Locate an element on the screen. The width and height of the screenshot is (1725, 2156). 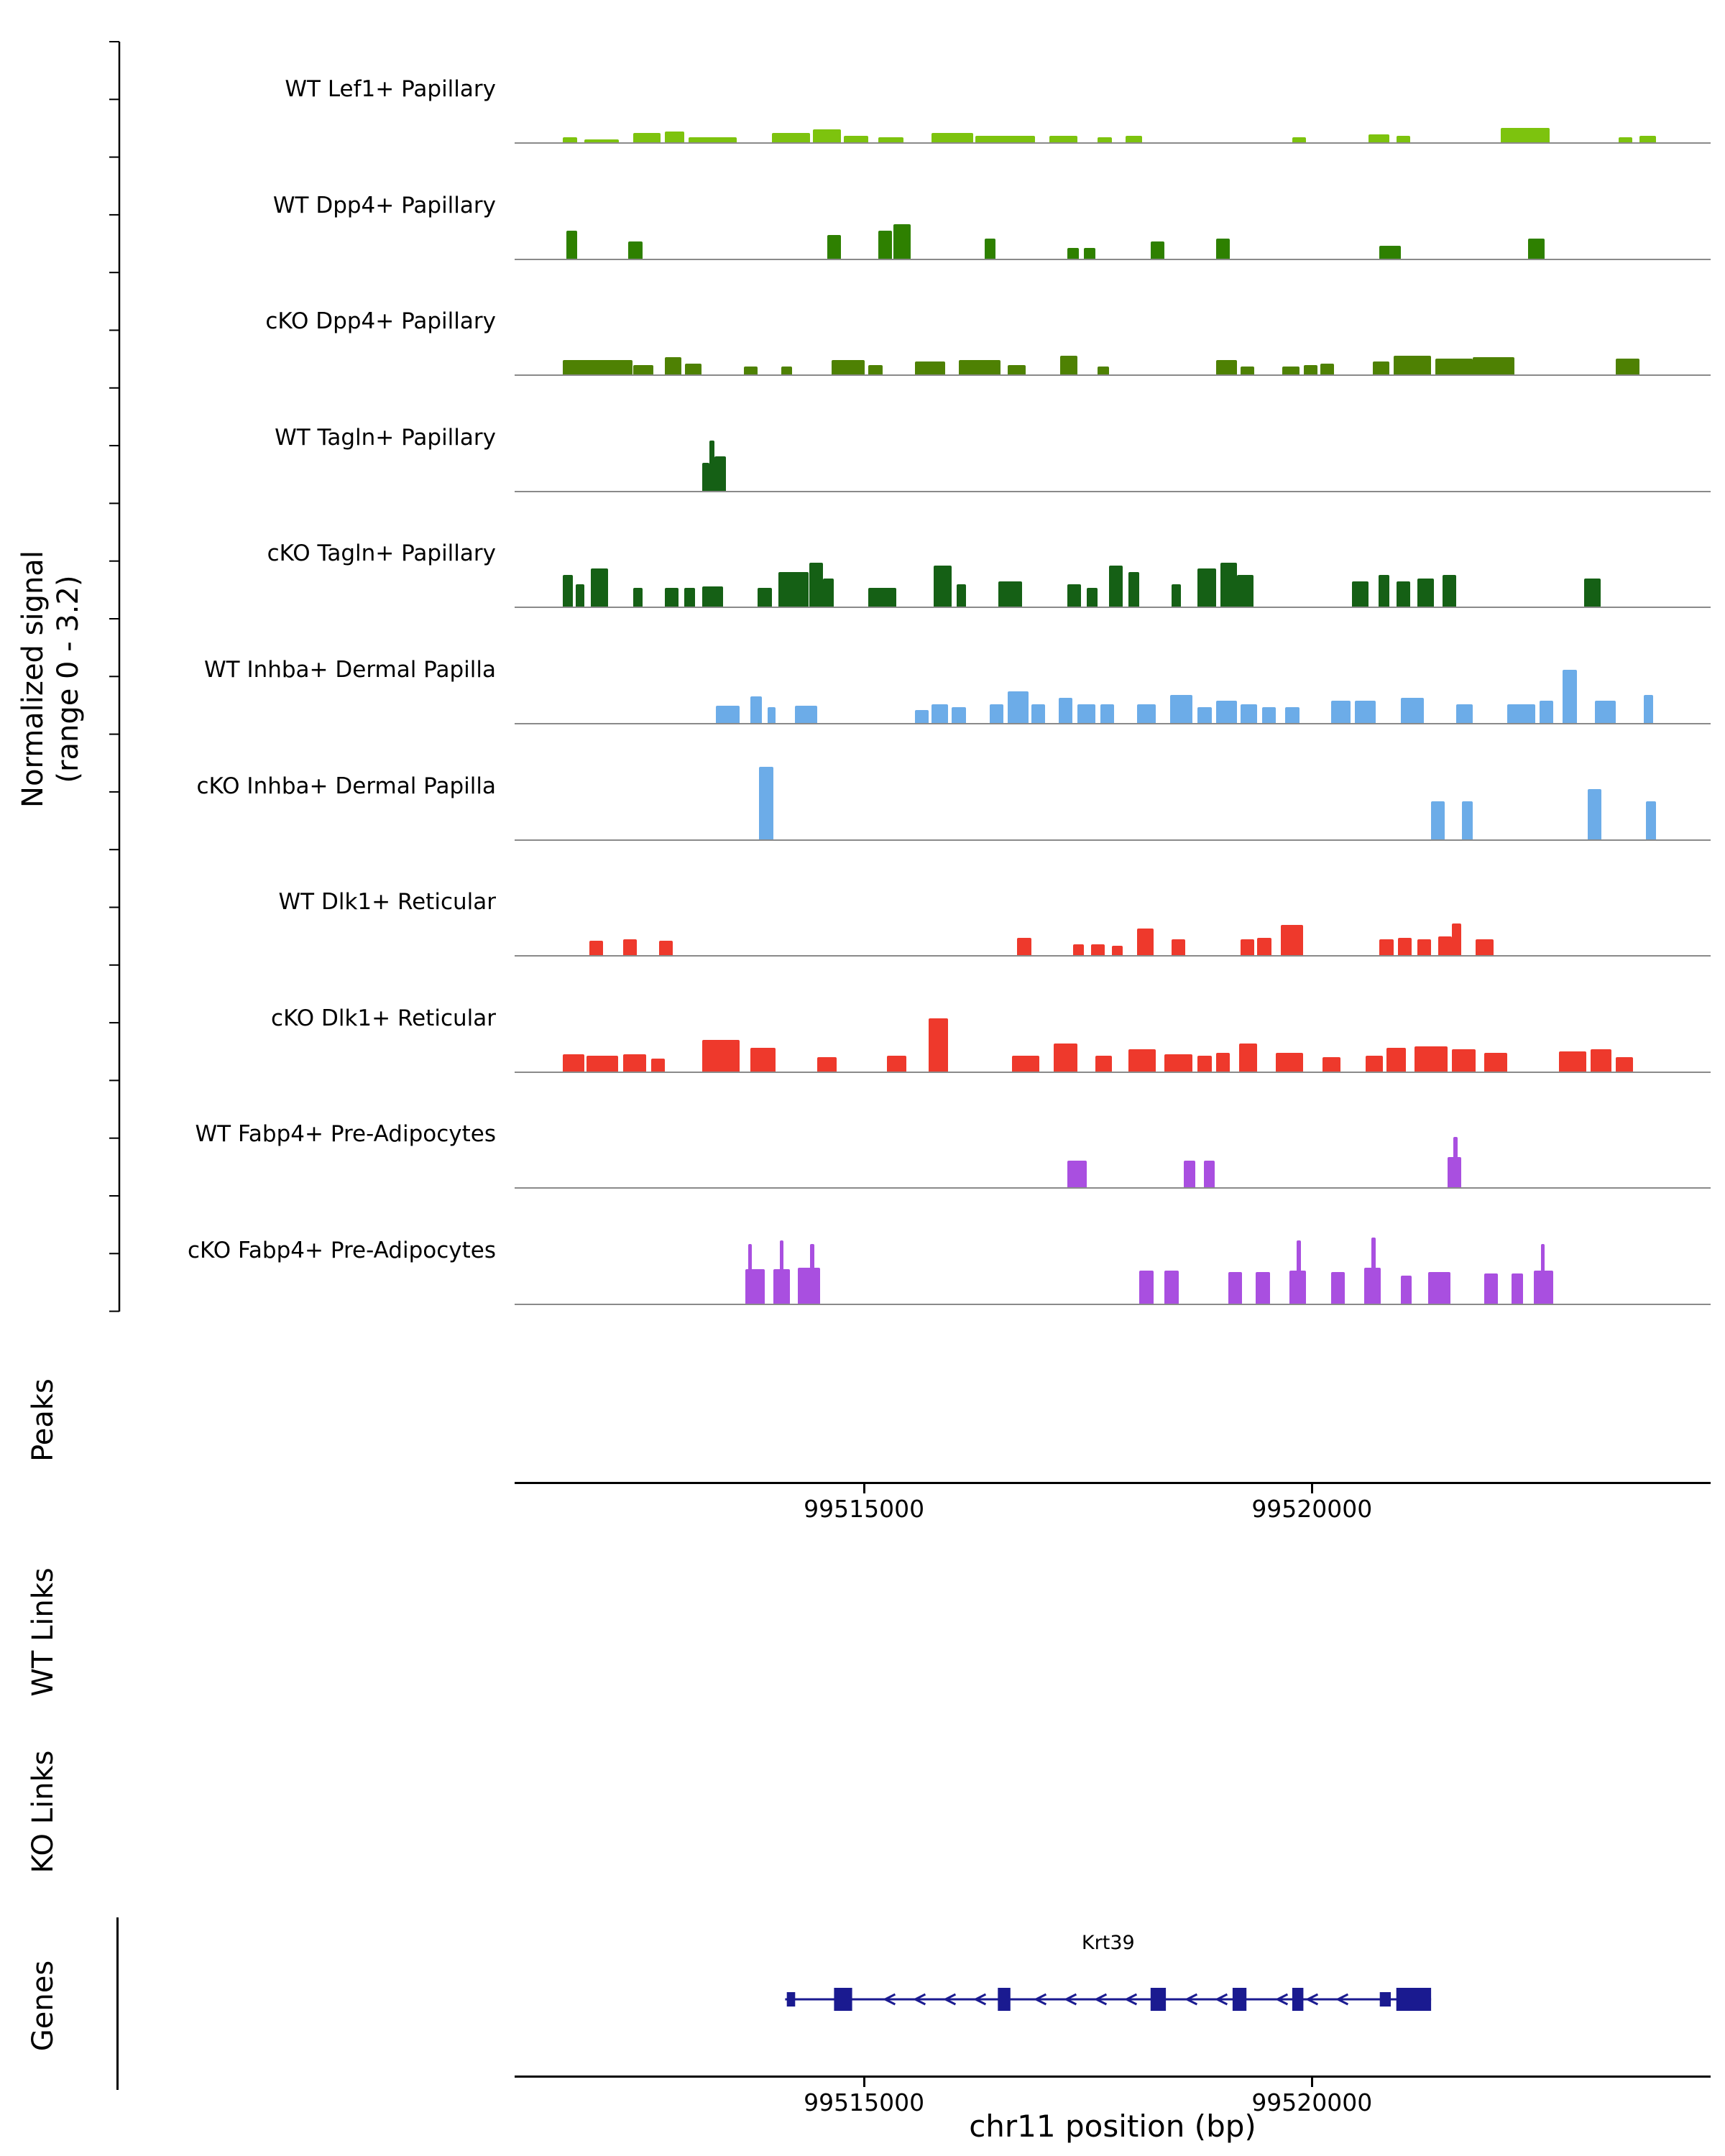
signal-track-label: WT Dpp4+ Papillary is located at coordinates (384, 205).